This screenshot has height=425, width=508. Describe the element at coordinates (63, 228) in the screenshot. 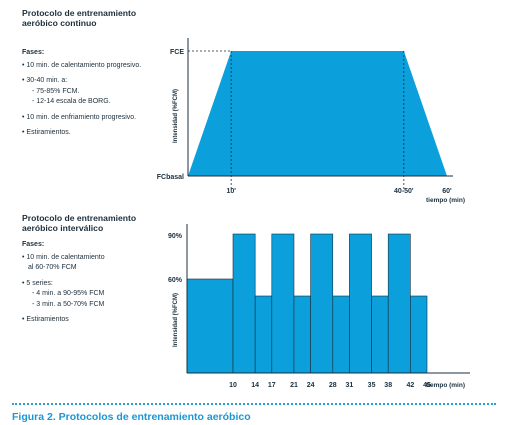

I see `bottom-panel-title-line-2: aeróbico interválico` at that location.